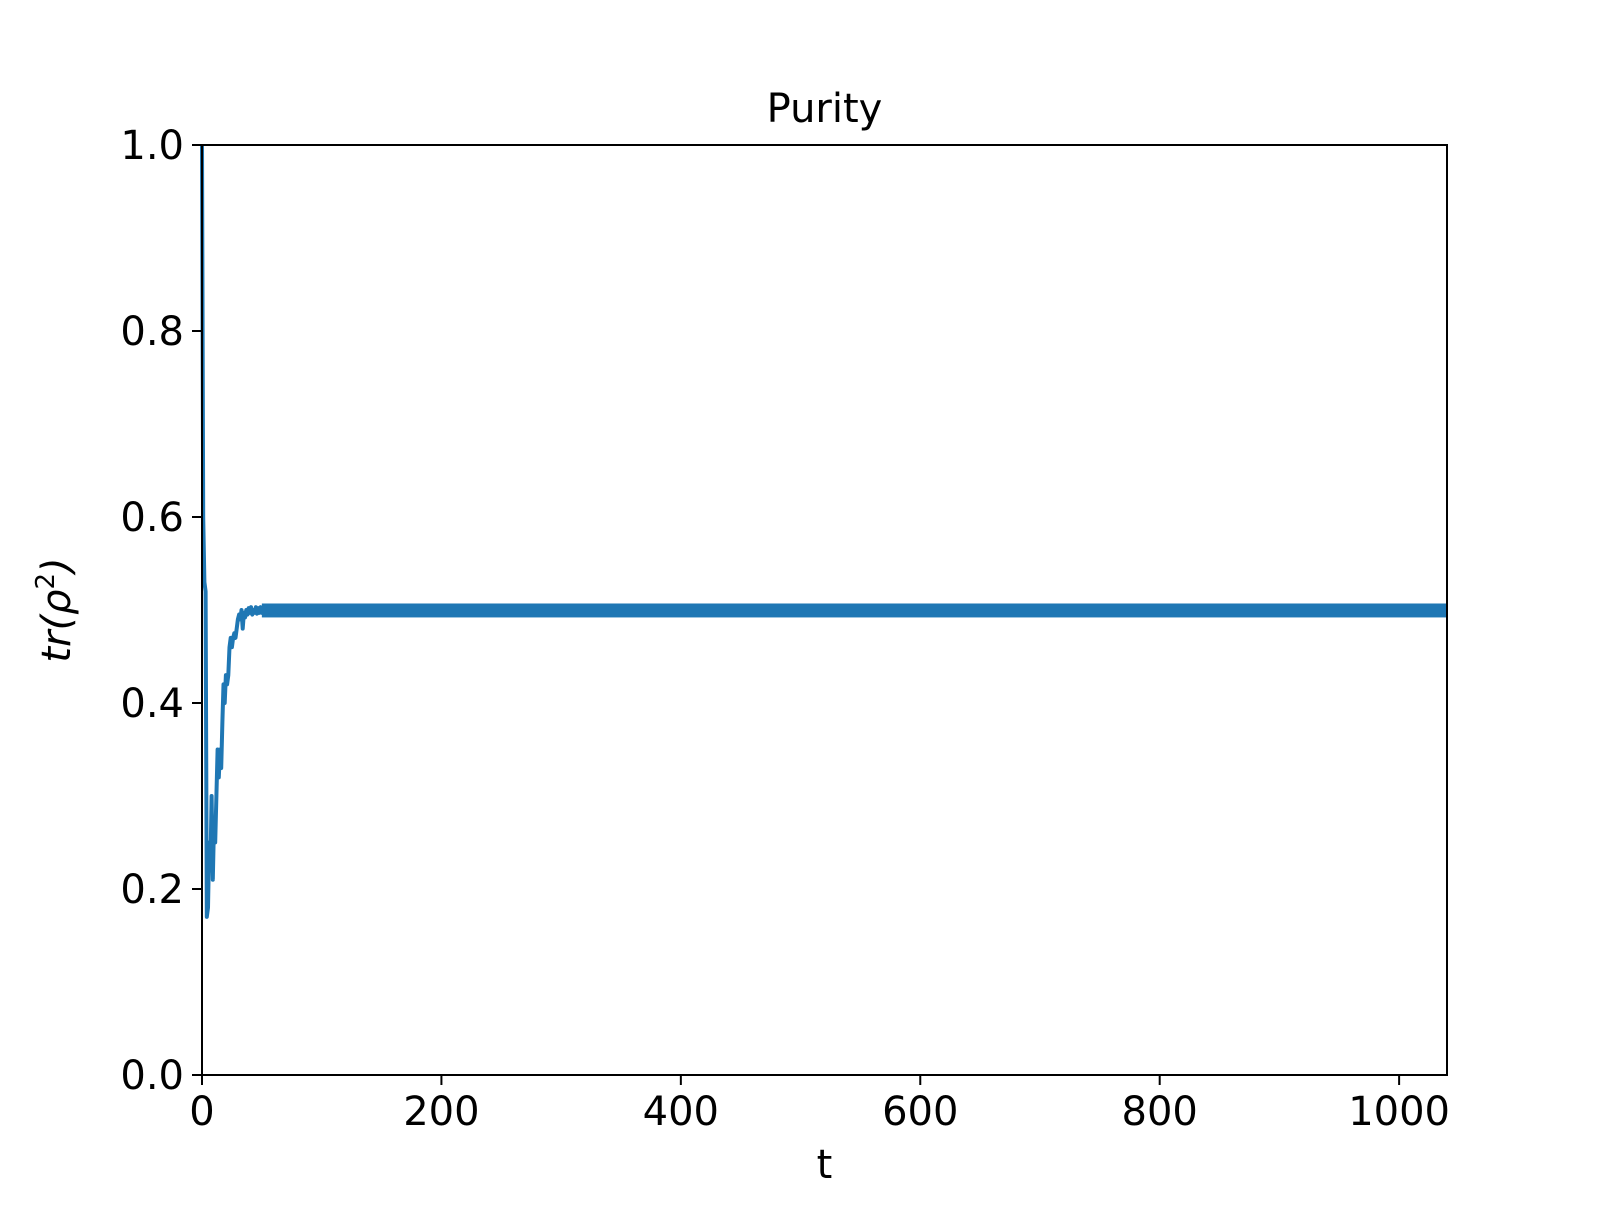  I want to click on y-axis-label-close: ), so click(57, 566).